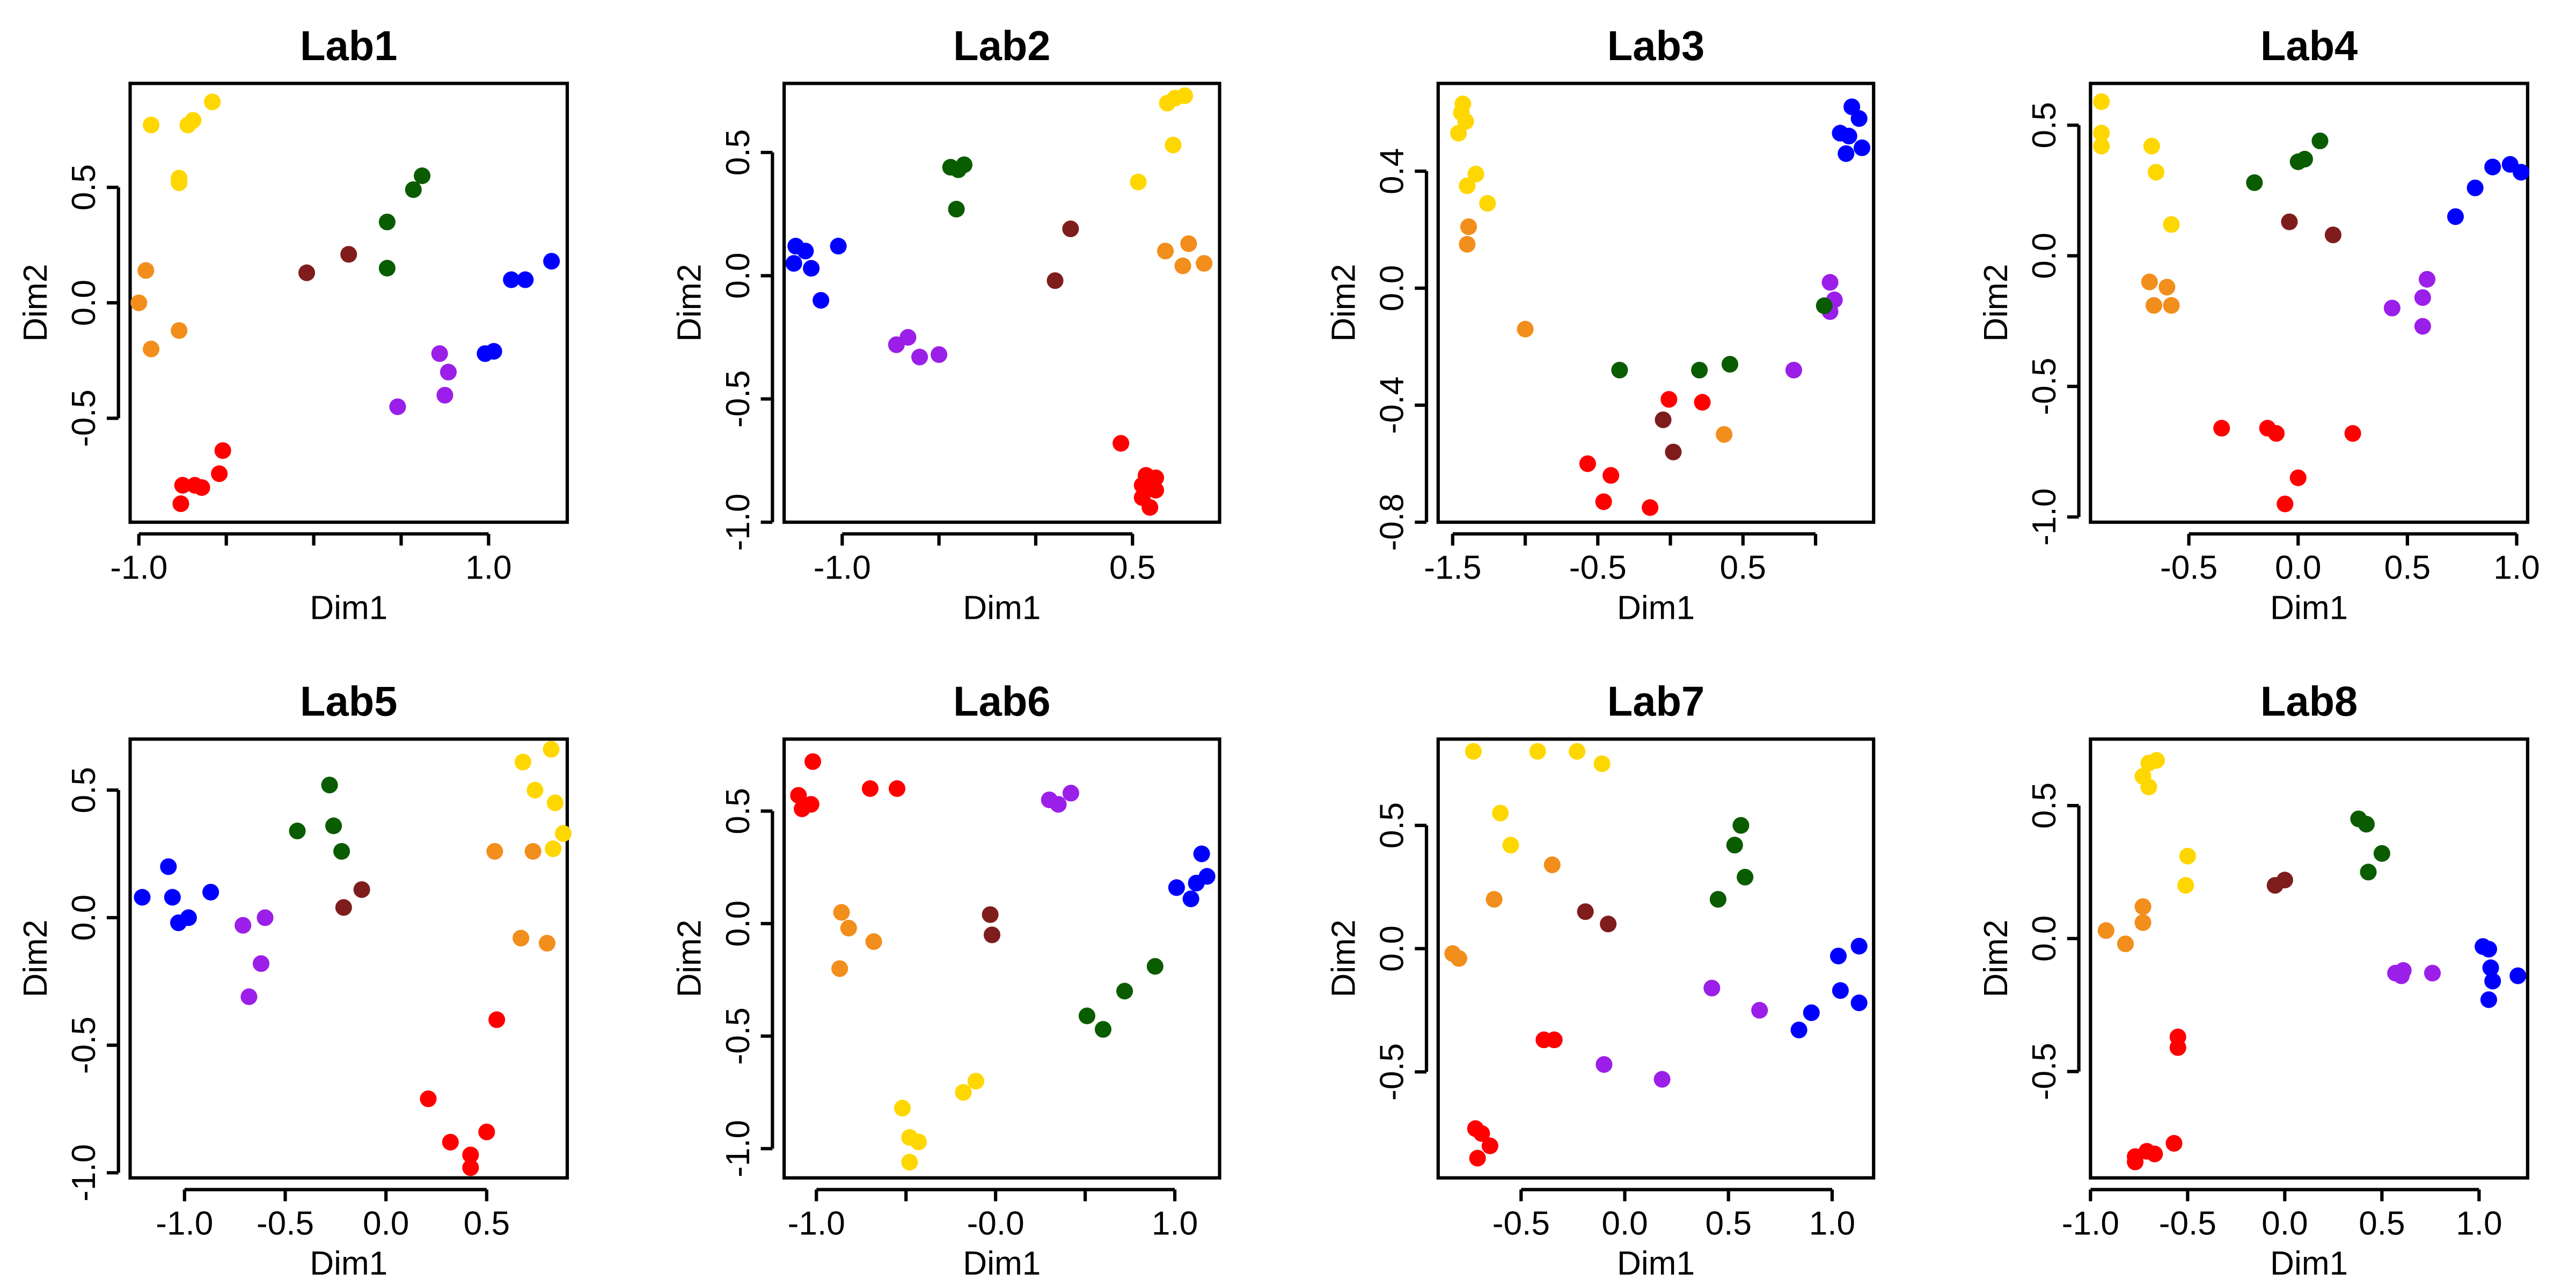  I want to click on x-tick-label: 0.0, so click(386, 1223).